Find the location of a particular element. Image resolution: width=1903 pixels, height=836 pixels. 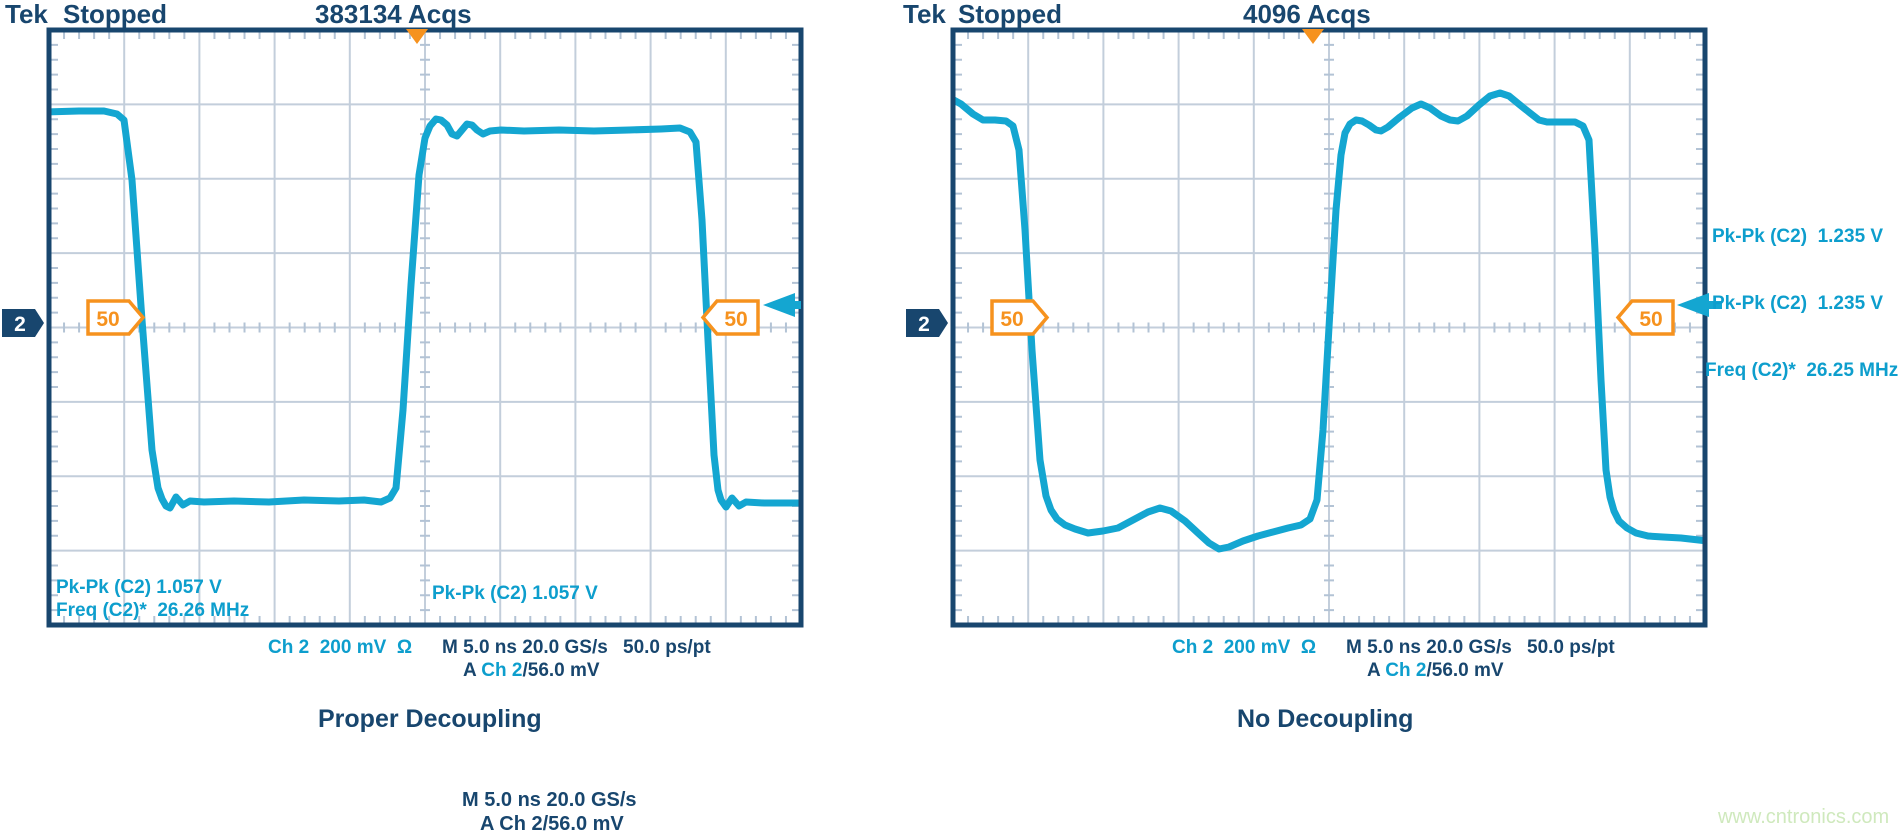

caption-left: Proper Decoupling is located at coordinates (430, 719).